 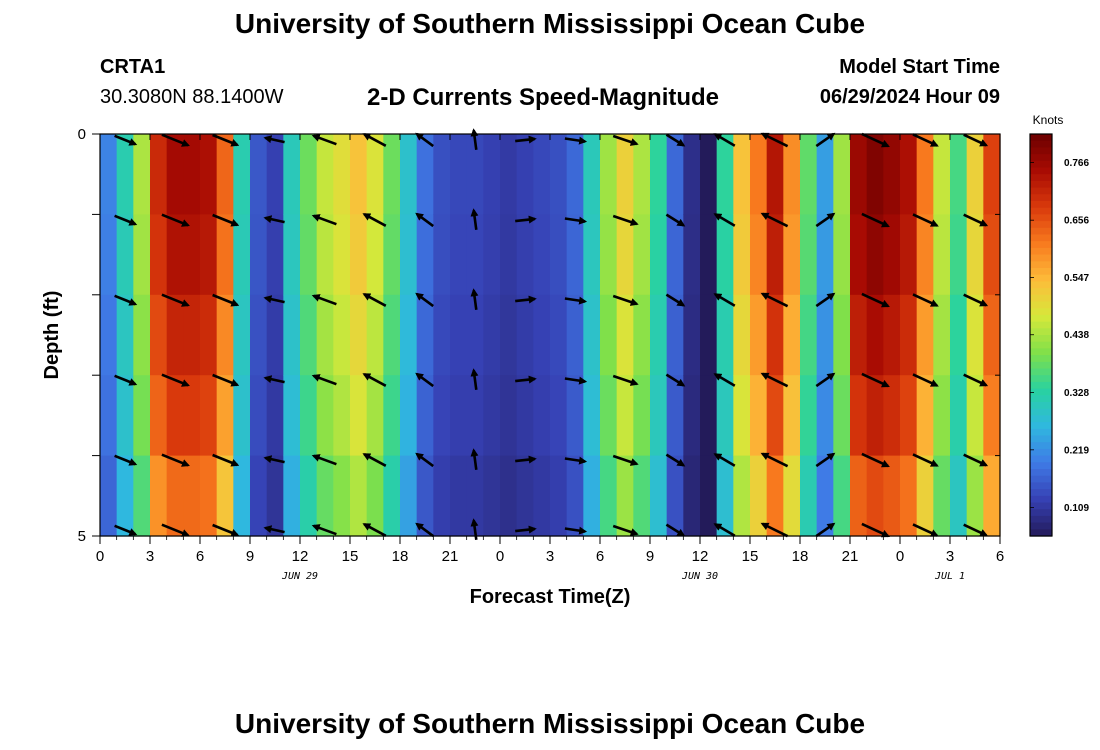 What do you see at coordinates (1076, 278) in the screenshot?
I see `colorbar-tick-label: 0.547` at bounding box center [1076, 278].